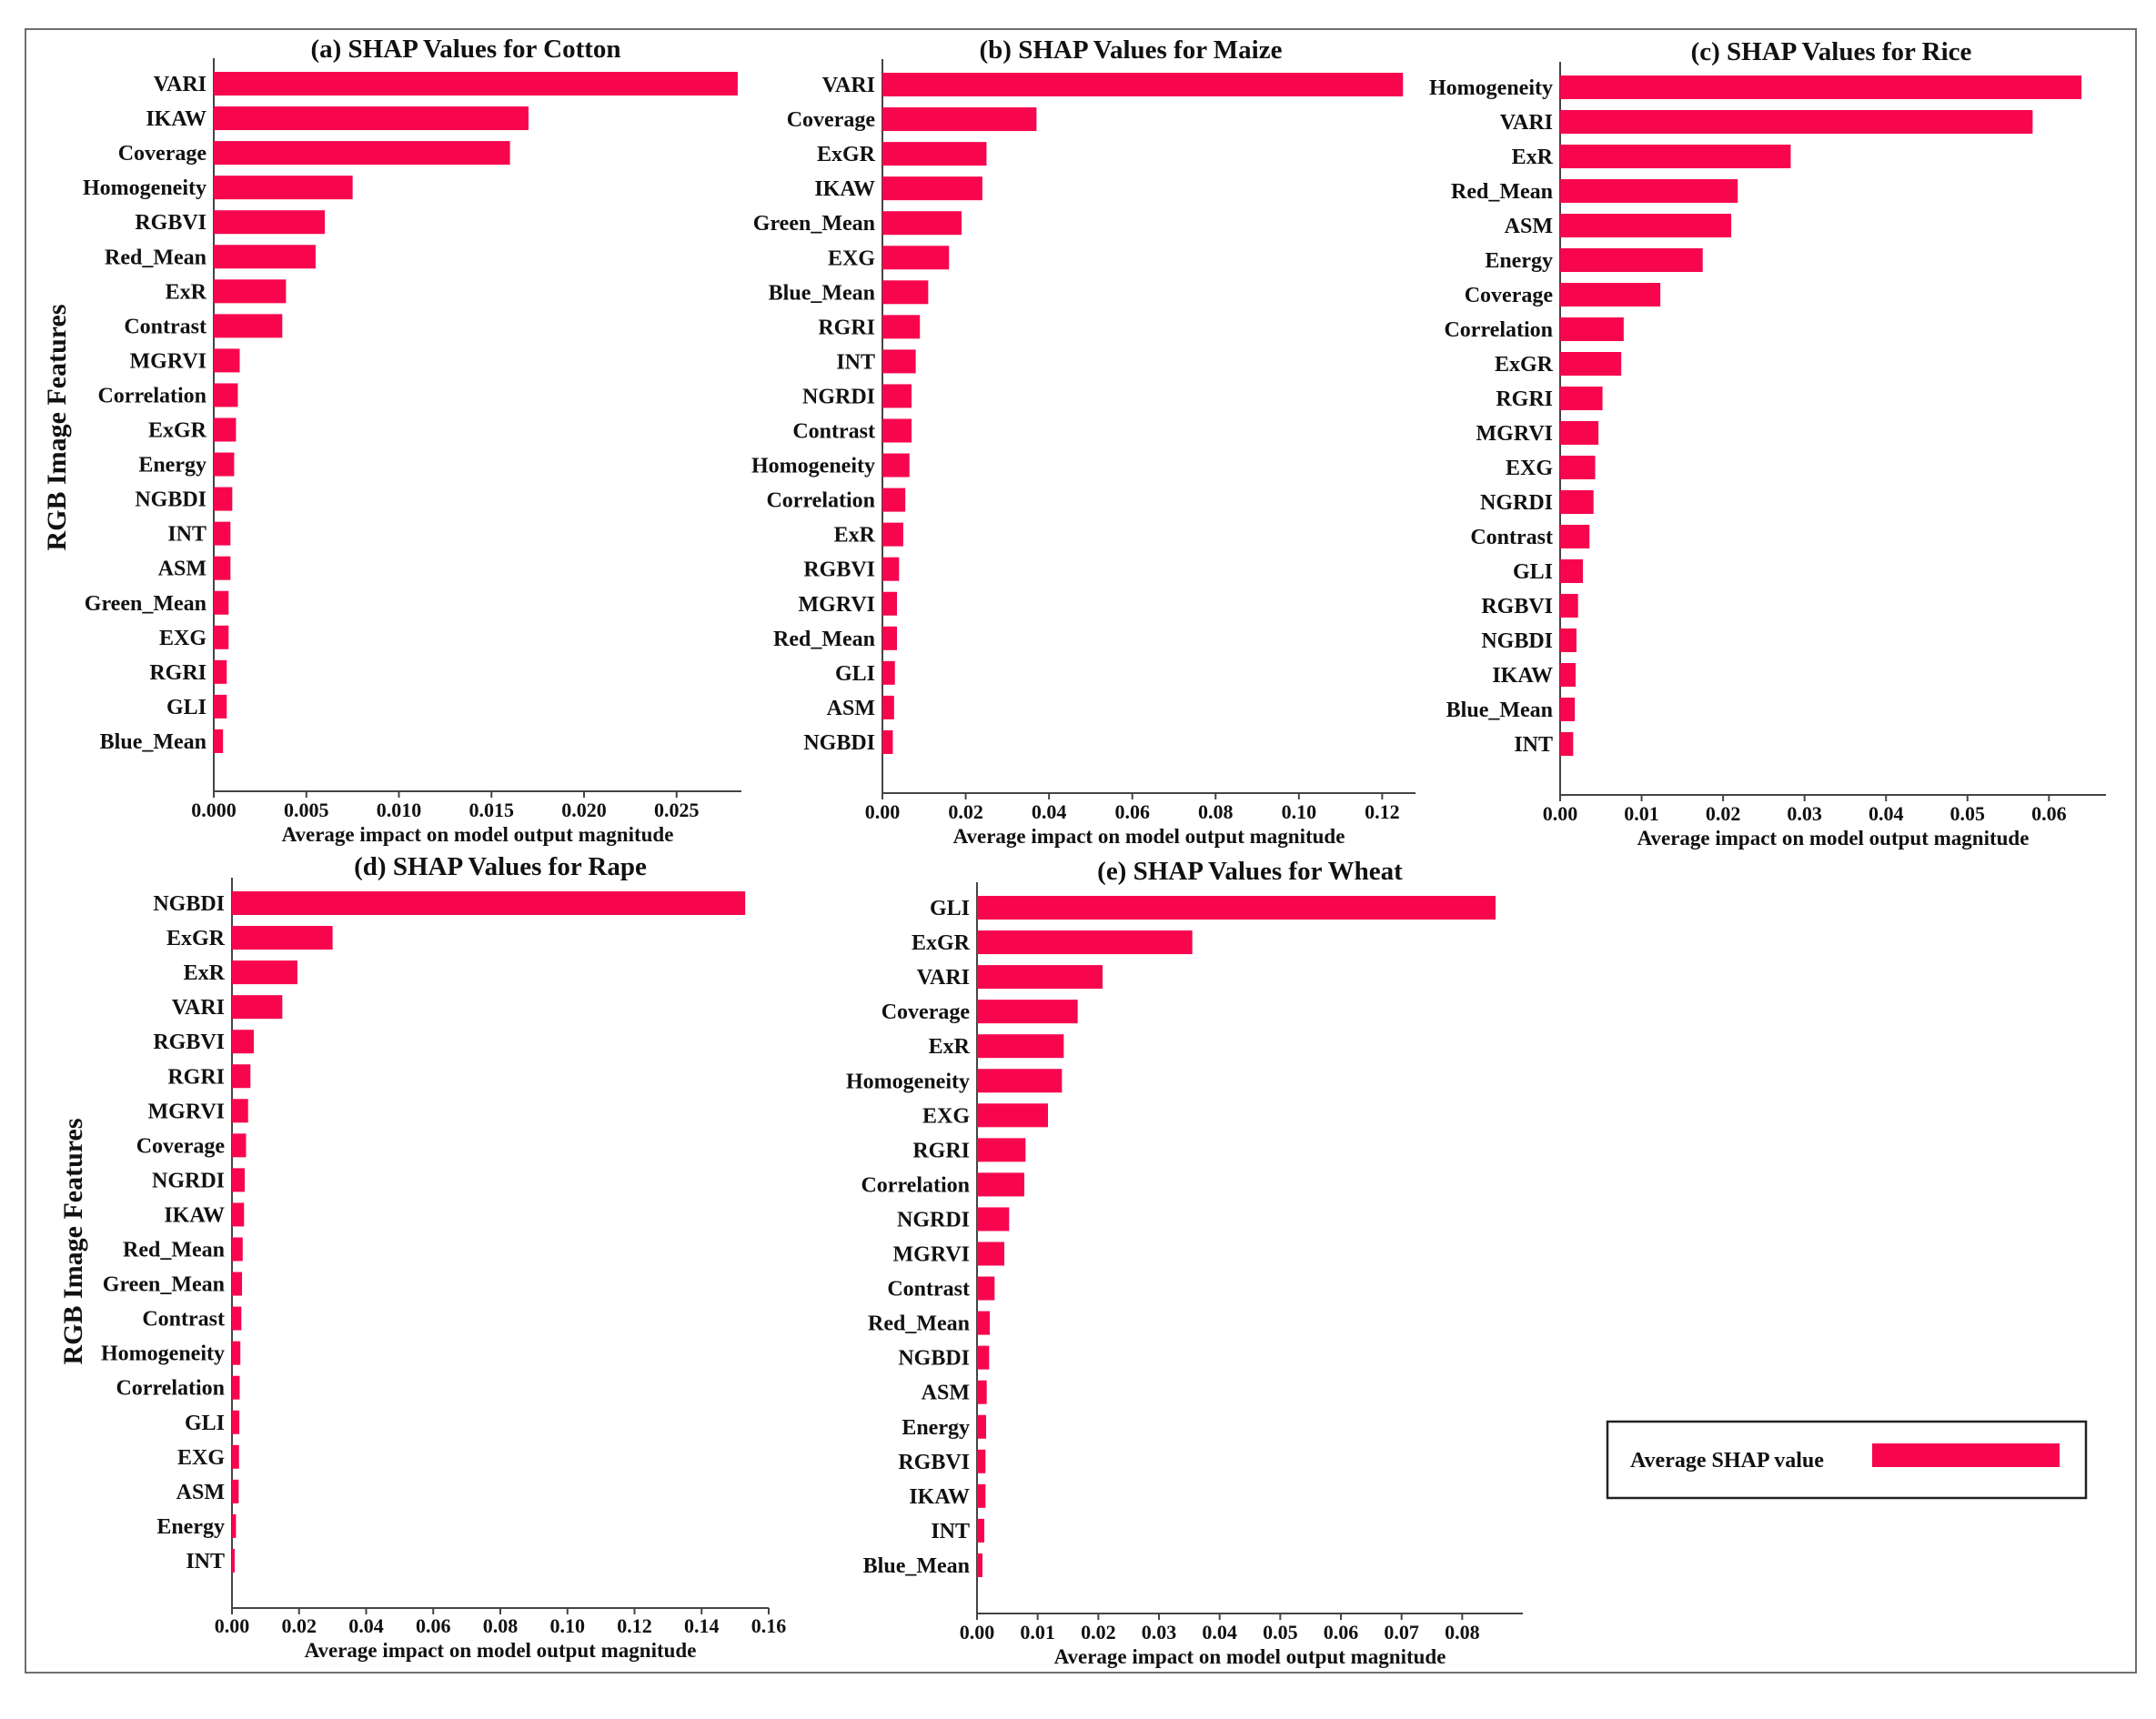 The image size is (2156, 1719). I want to click on feature-label-rice: Coverage, so click(1509, 295).